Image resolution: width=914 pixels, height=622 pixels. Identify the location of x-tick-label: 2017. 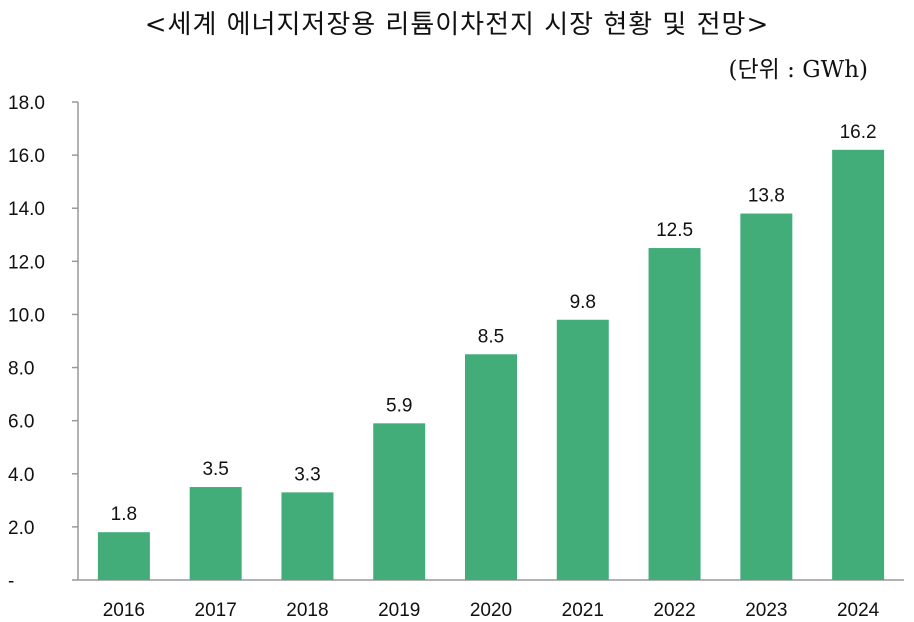
(216, 610).